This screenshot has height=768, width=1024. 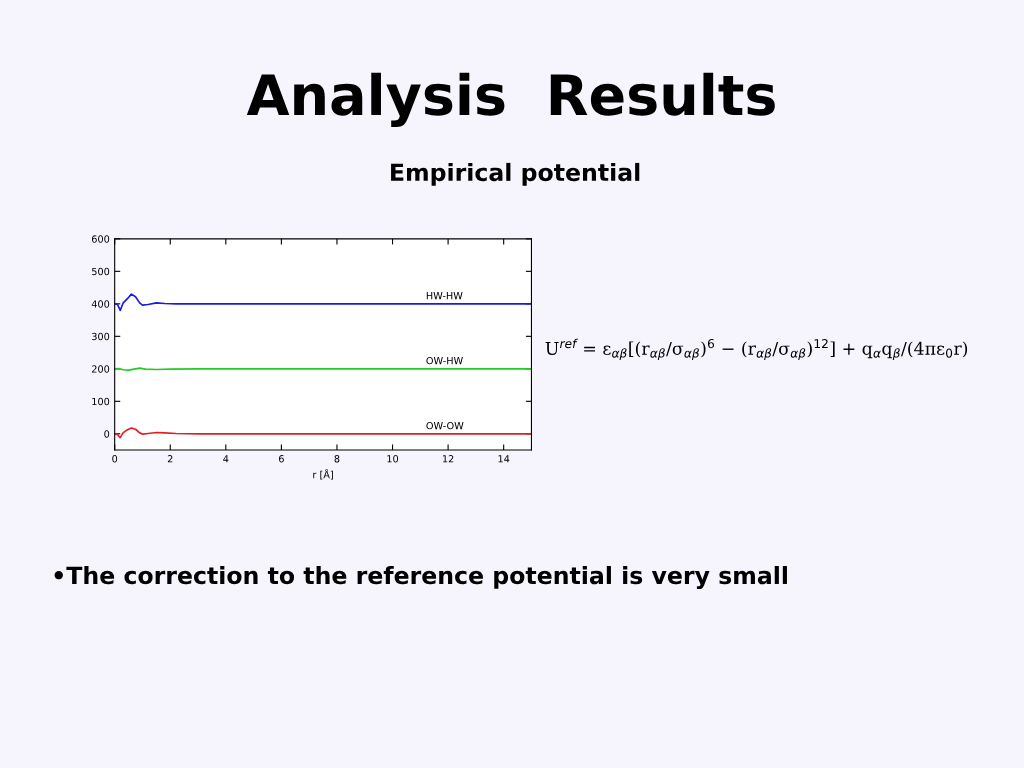 I want to click on series-label: OW-HW, so click(x=444, y=360).